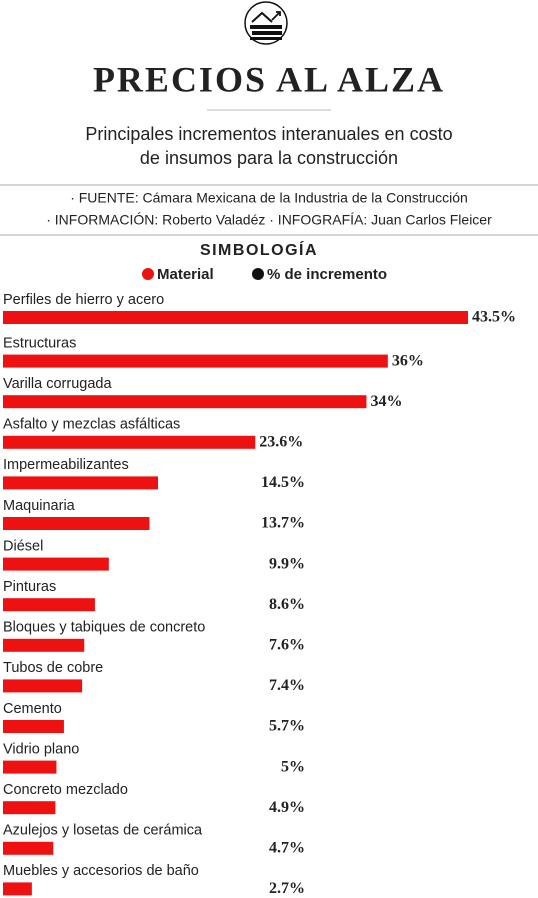 Image resolution: width=538 pixels, height=898 pixels. Describe the element at coordinates (83, 300) in the screenshot. I see `category-label: Perfiles de hierro y acero` at that location.